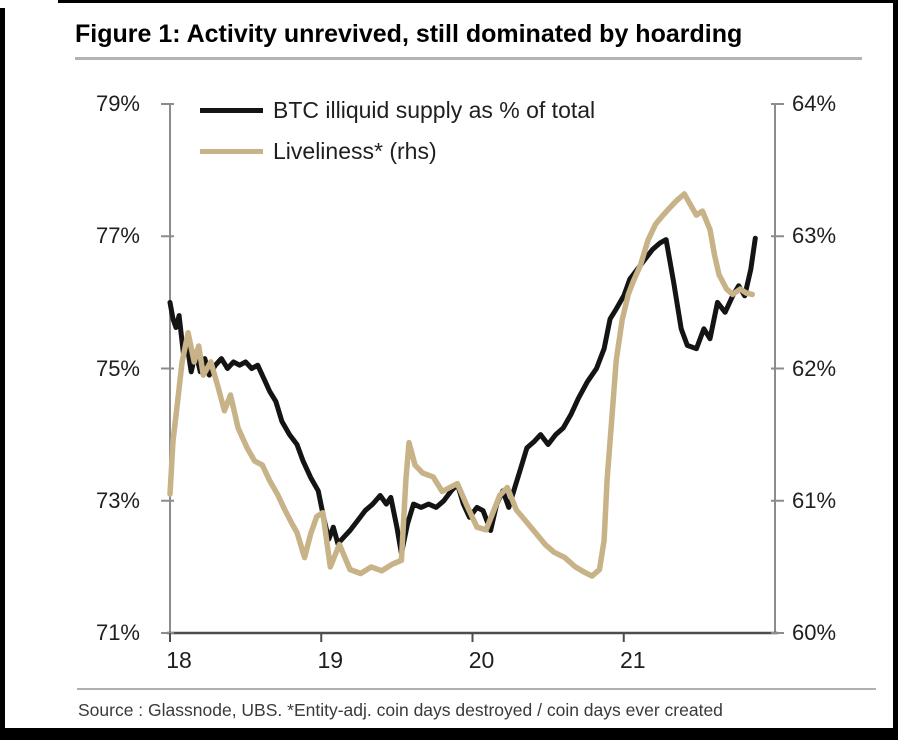 The width and height of the screenshot is (898, 740). Describe the element at coordinates (355, 151) in the screenshot. I see `legend-label: Liveliness* (rhs)` at that location.